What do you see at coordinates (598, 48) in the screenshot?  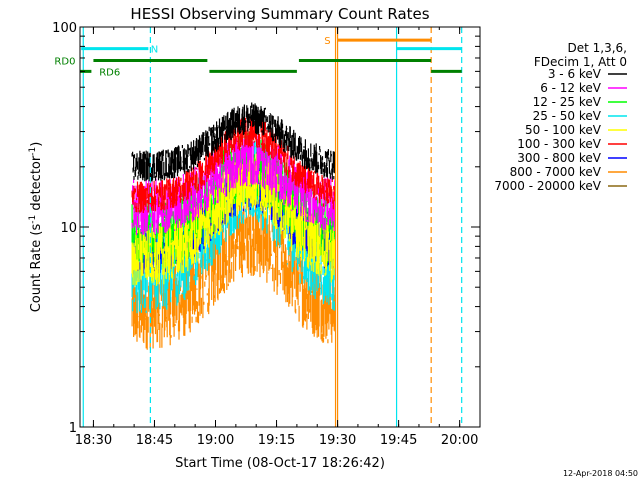 I see `legend-header-line-1: Det 1,3,6,` at bounding box center [598, 48].